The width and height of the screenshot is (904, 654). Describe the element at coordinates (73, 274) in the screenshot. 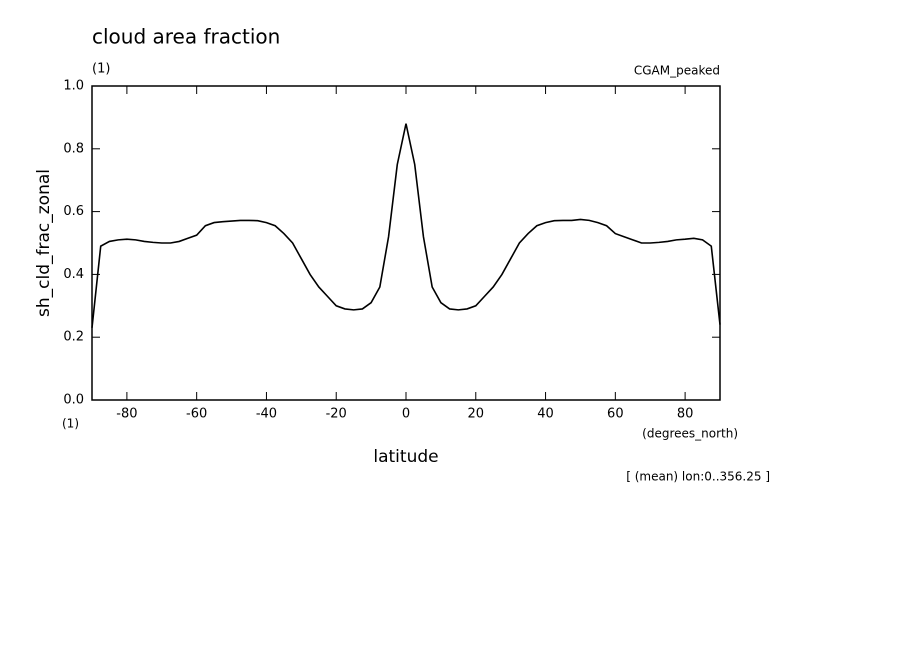

I see `y-tick-label: 0.4` at that location.